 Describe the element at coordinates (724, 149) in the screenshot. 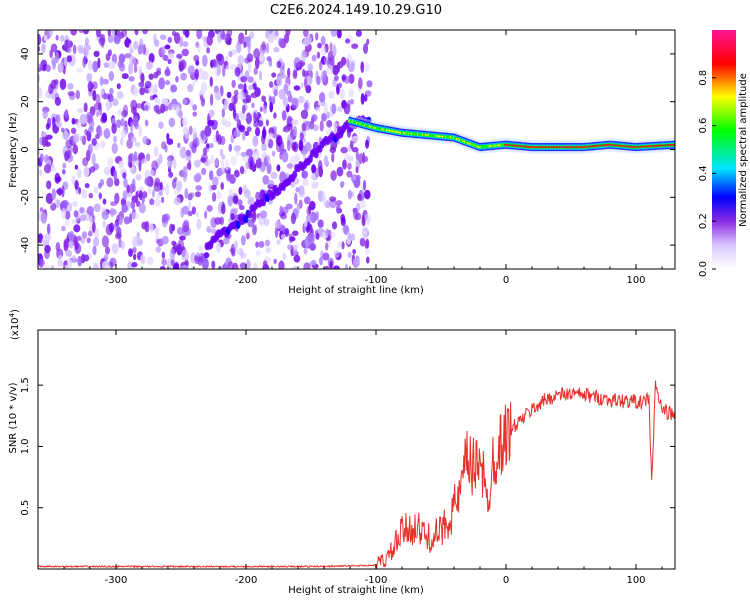

I see `colorbar-gradient` at that location.